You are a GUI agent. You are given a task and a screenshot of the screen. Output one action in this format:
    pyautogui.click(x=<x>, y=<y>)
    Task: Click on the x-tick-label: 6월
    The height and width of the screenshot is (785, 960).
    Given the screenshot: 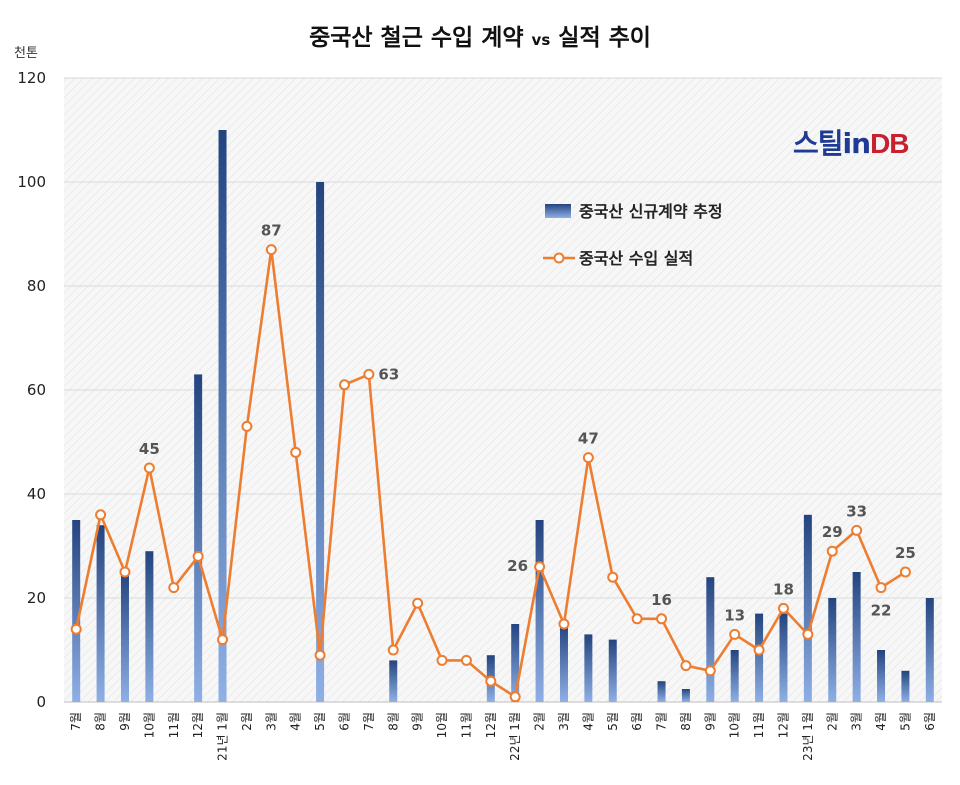 What is the action you would take?
    pyautogui.click(x=637, y=721)
    